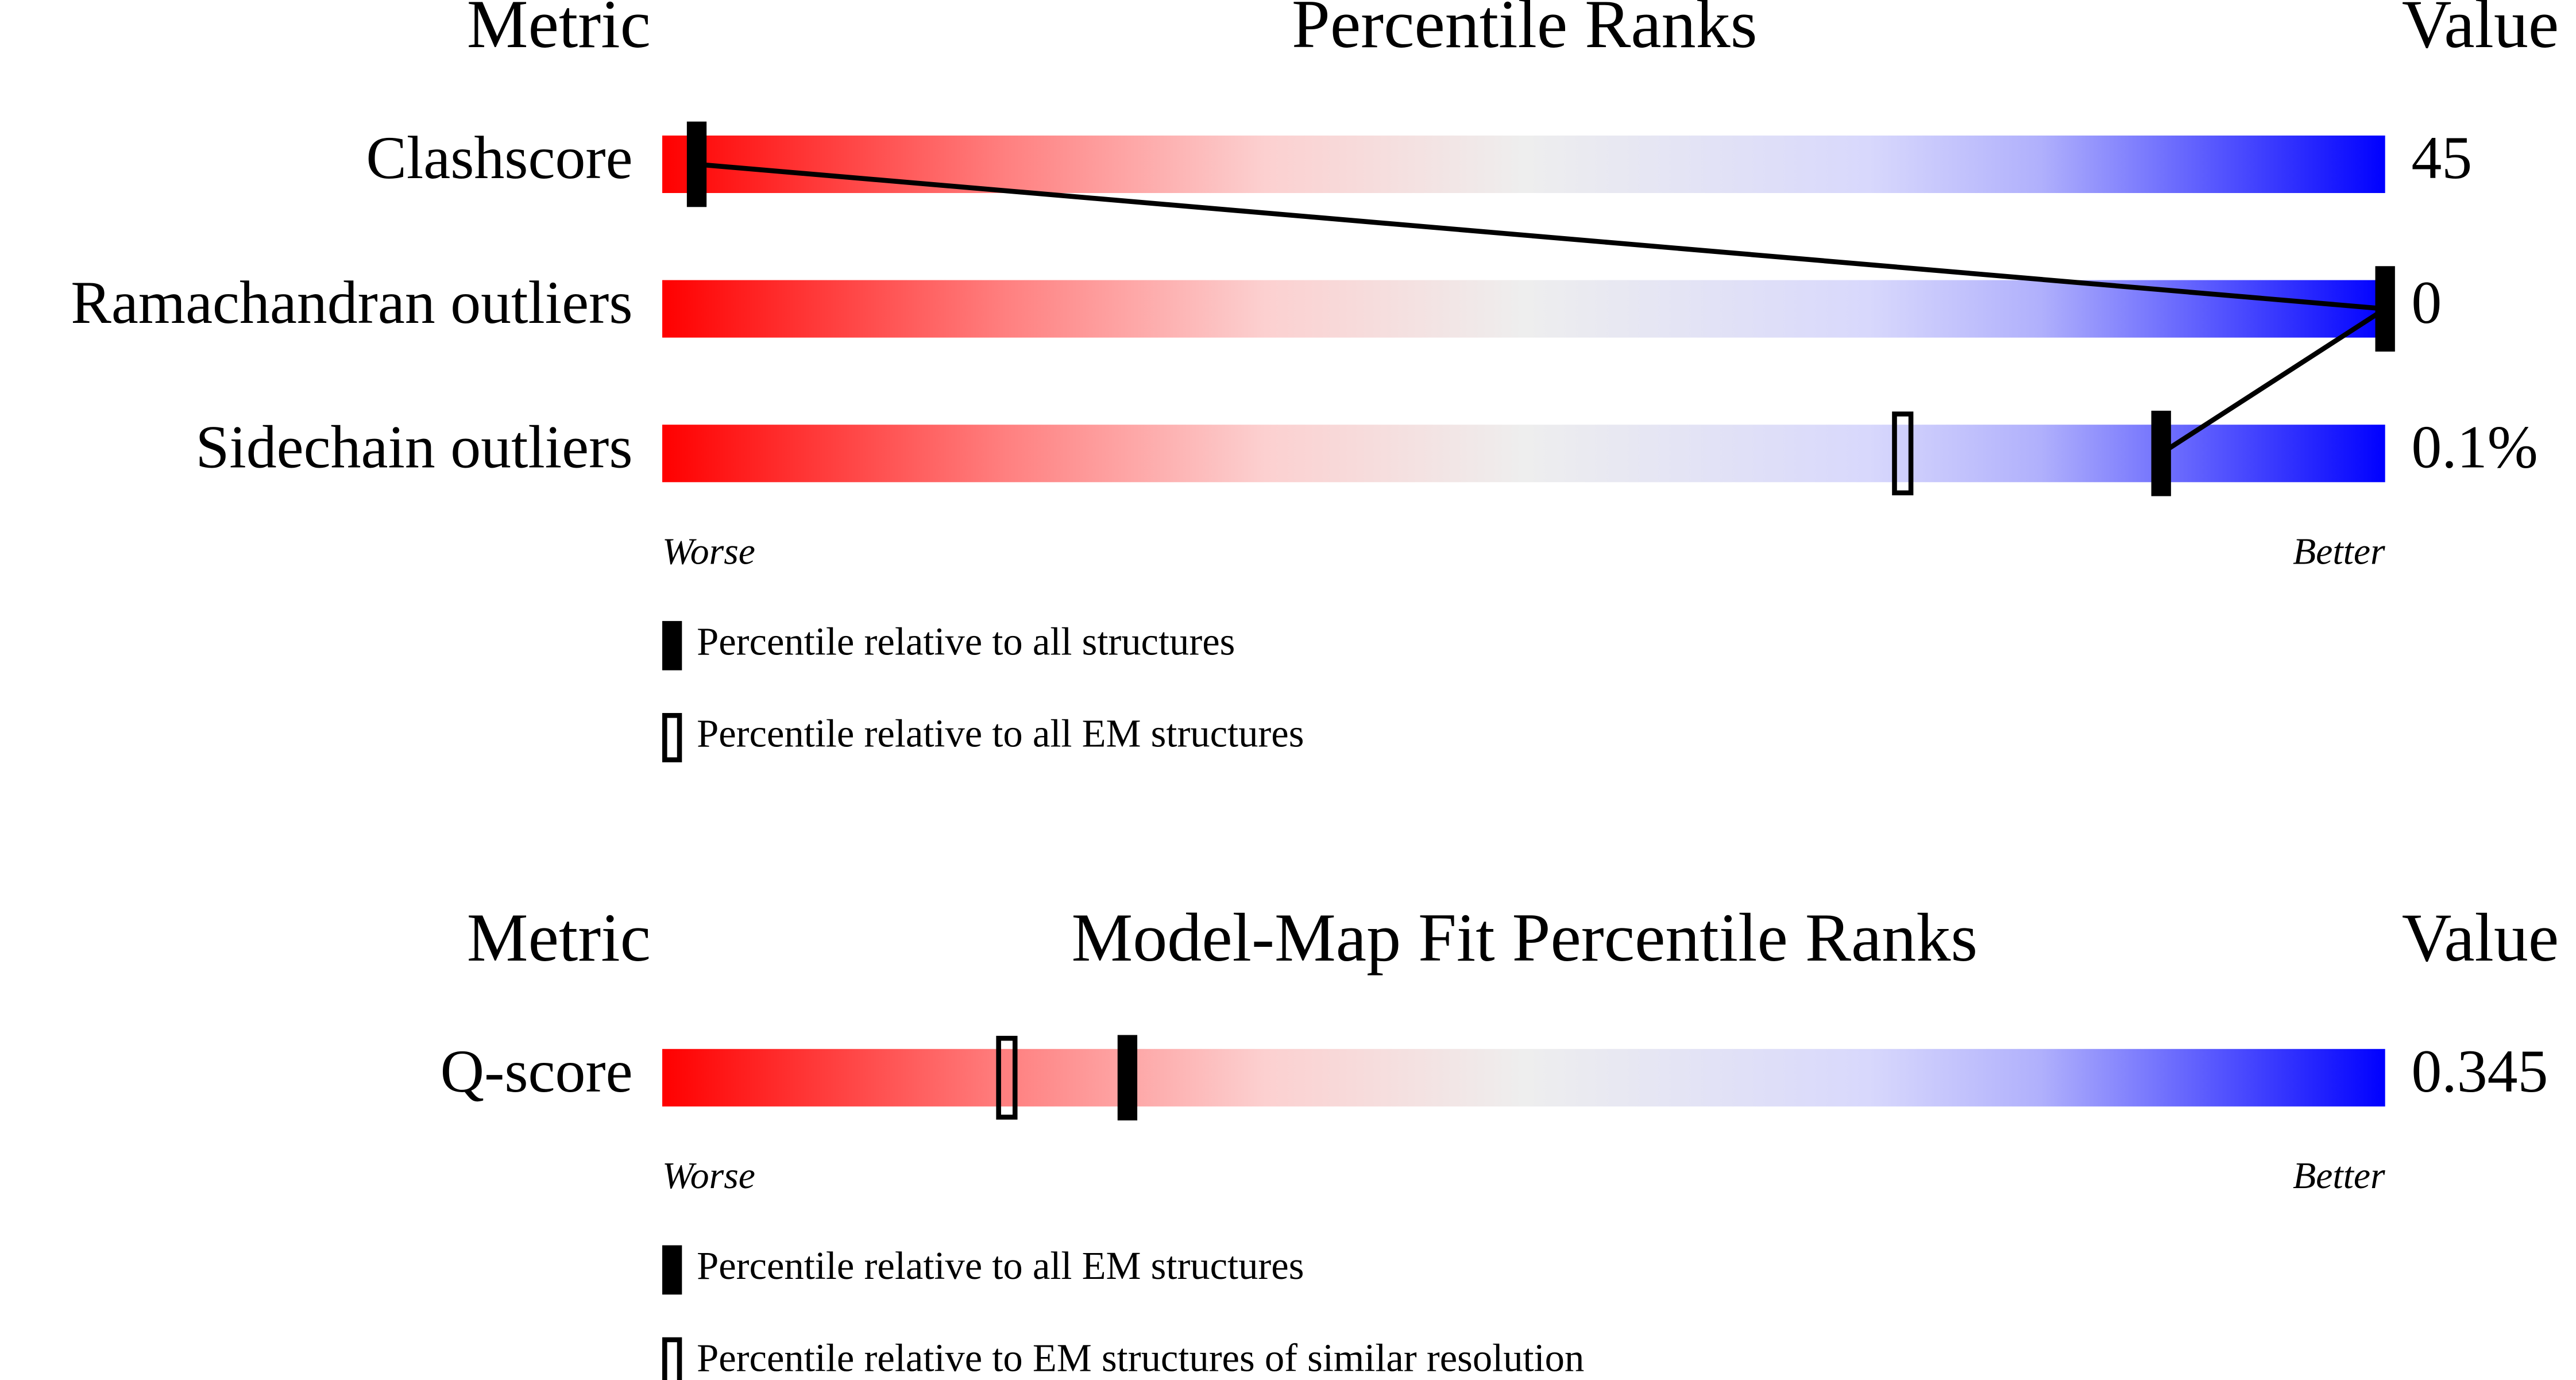 The image size is (2576, 1380). I want to click on chart-title: Model-Map Fit Percentile Ranks, so click(1524, 937).